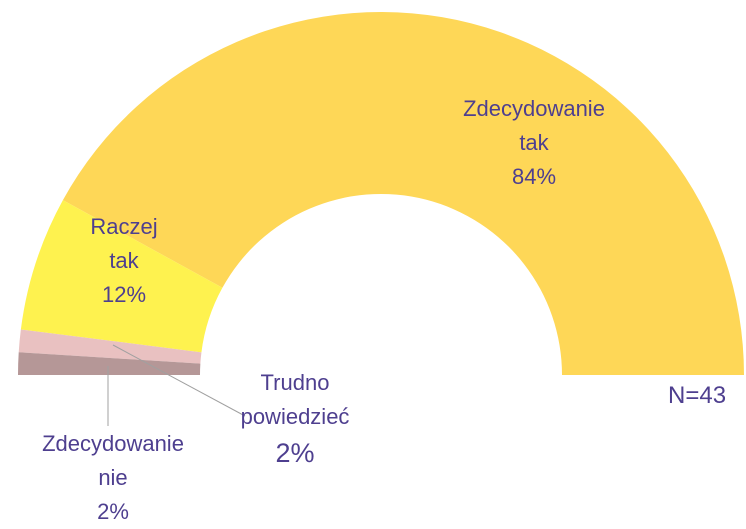  I want to click on slice-label: Zdecydowanie nie 2%, so click(113, 478).